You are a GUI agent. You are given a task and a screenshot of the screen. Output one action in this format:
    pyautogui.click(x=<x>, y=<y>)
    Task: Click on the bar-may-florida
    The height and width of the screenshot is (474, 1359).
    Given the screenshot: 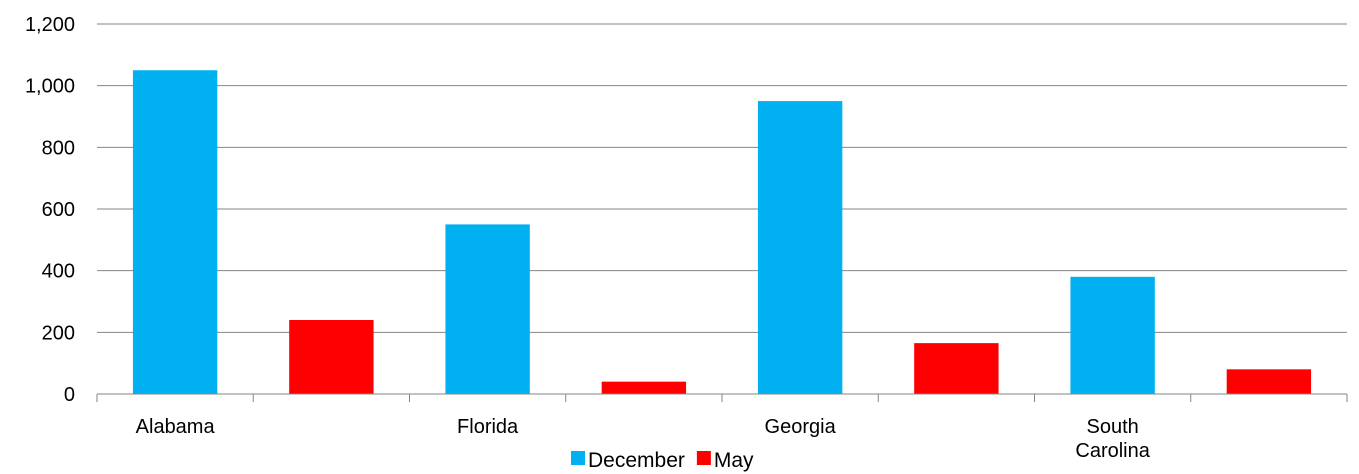 What is the action you would take?
    pyautogui.click(x=644, y=387)
    